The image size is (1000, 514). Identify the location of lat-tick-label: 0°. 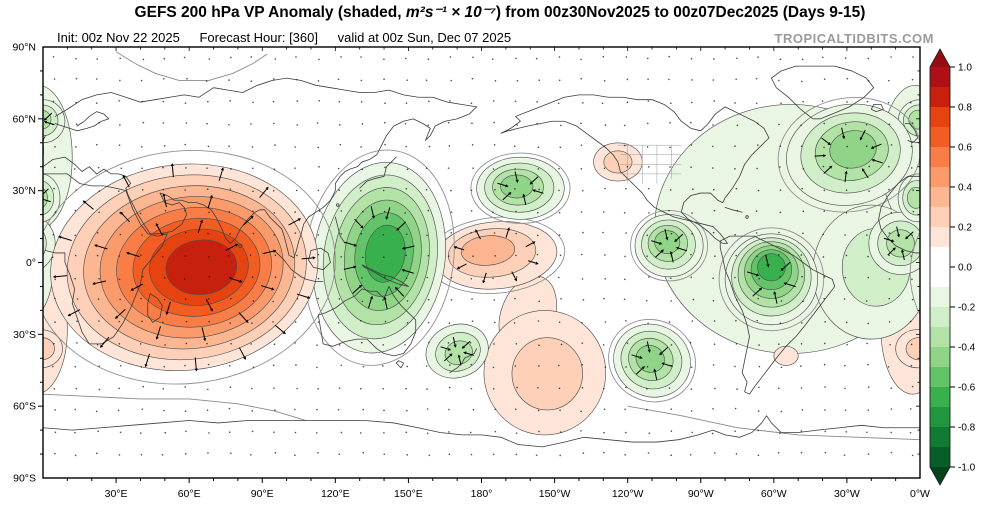
(31, 263).